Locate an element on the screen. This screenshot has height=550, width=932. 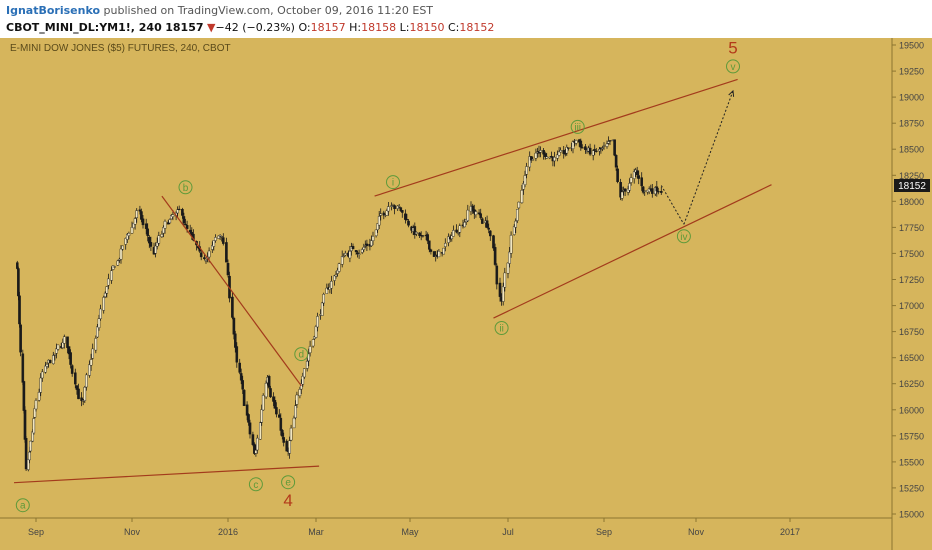
price-tag-bg is located at coordinates (912, 185).